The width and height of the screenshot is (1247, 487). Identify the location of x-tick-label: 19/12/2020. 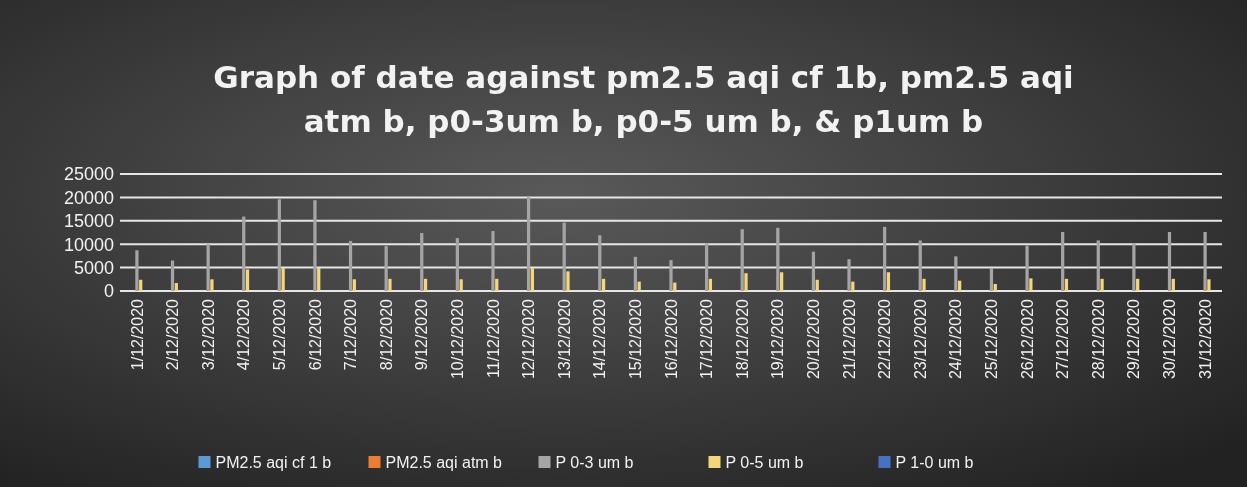
(778, 339).